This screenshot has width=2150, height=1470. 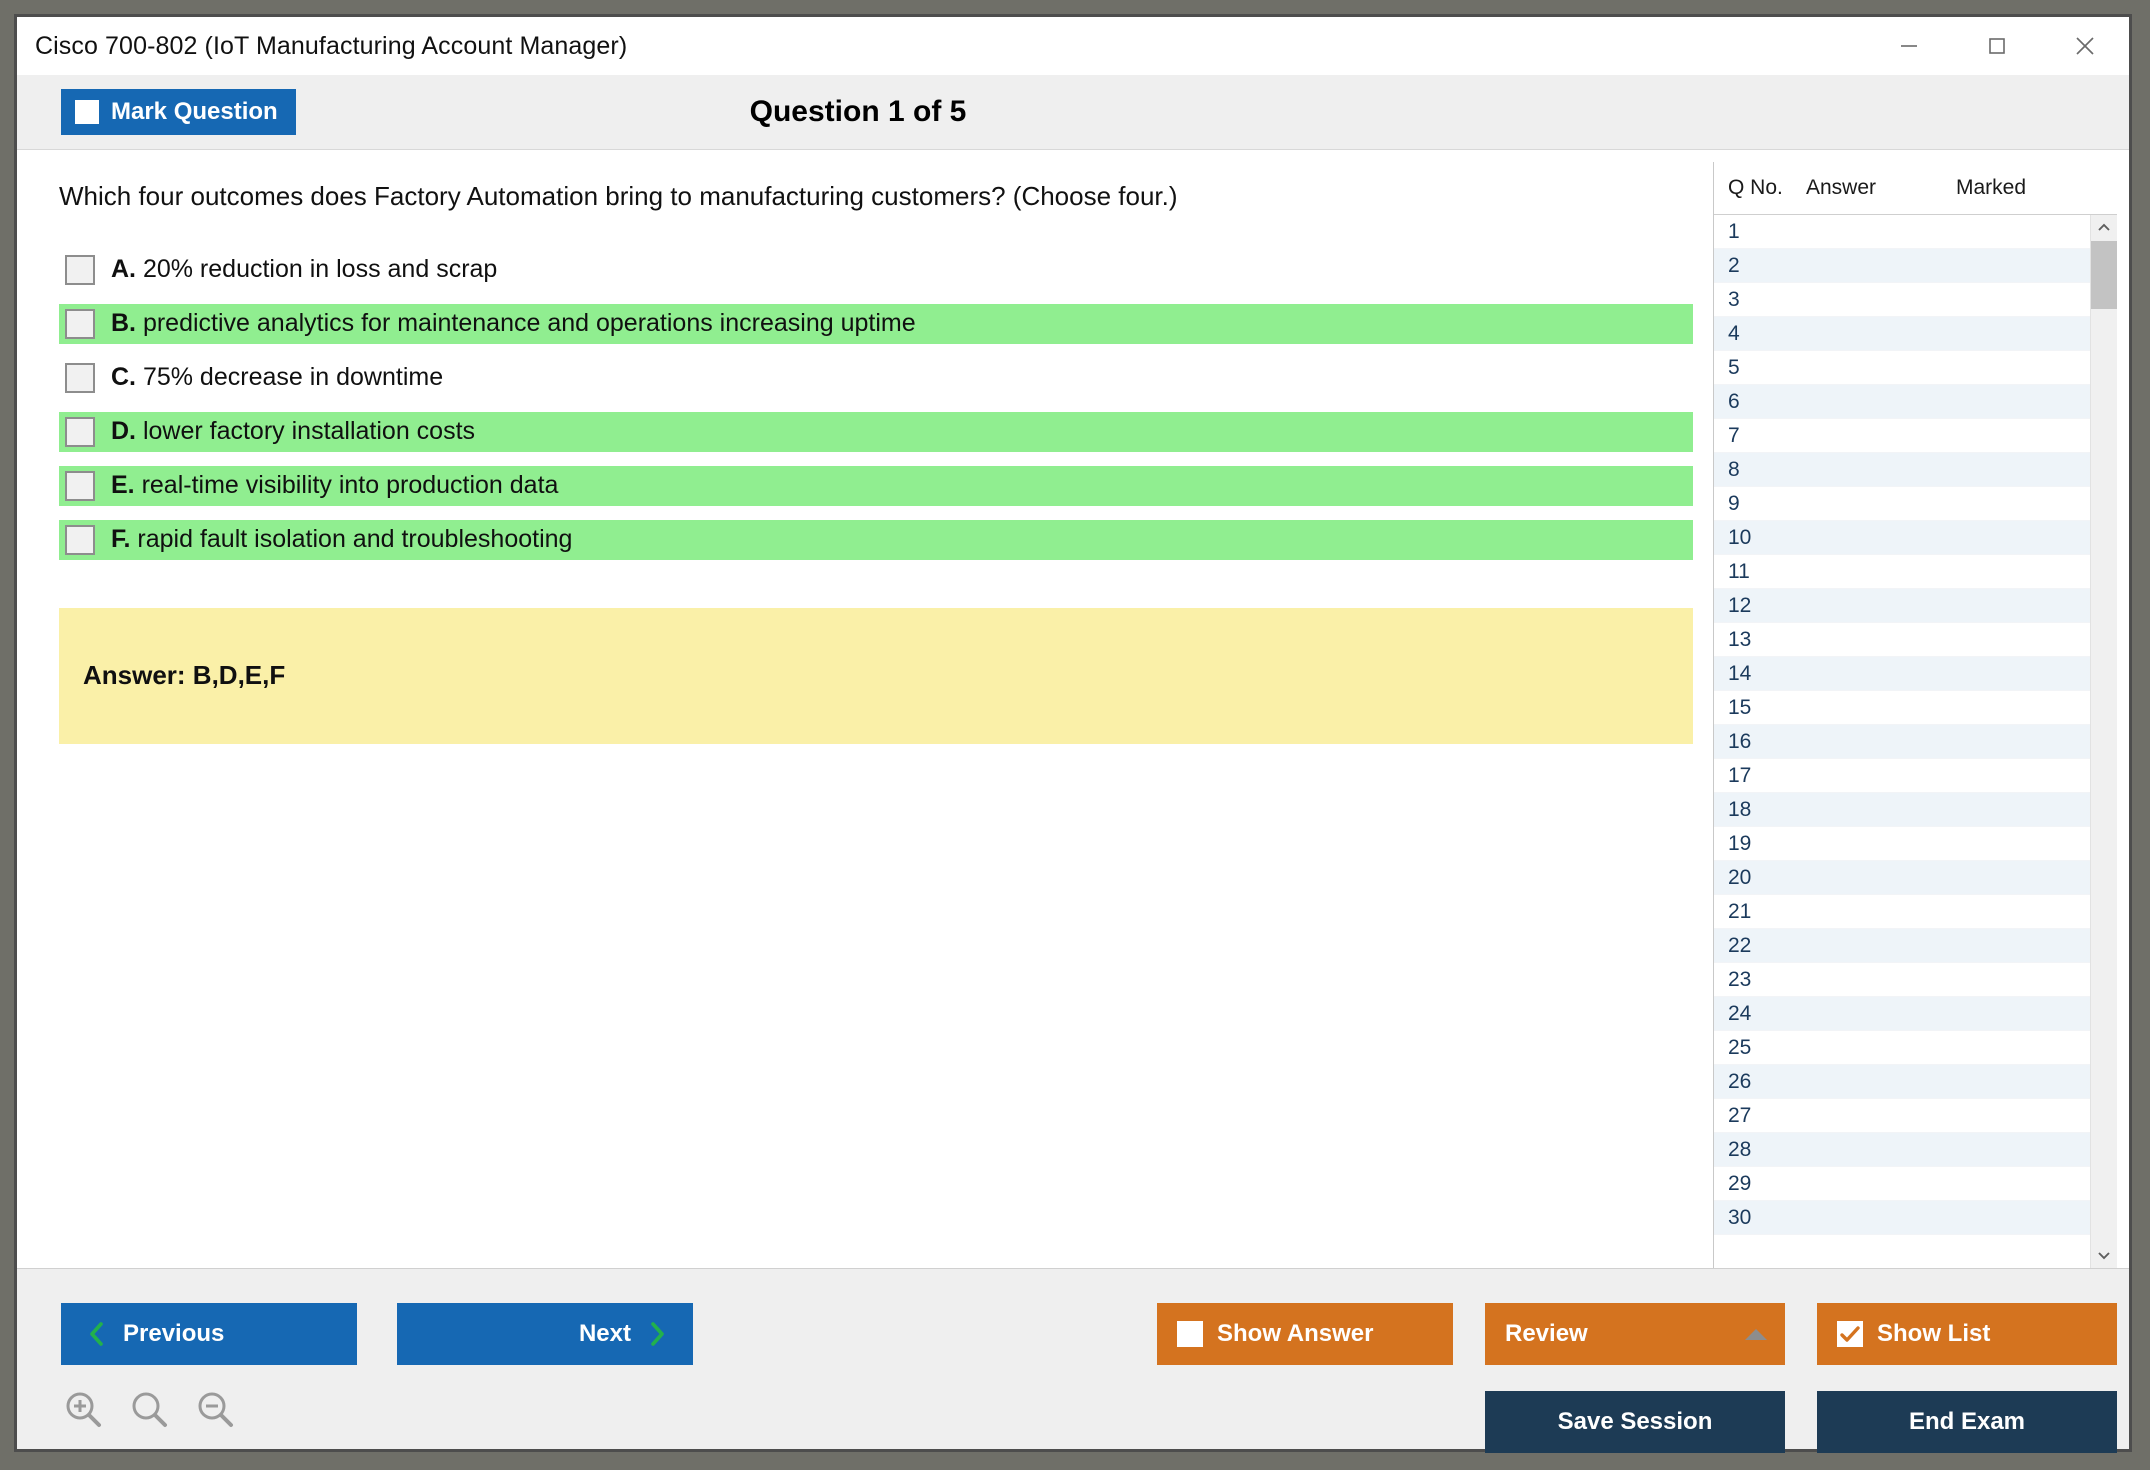 What do you see at coordinates (1902, 232) in the screenshot?
I see `table-row: 1` at bounding box center [1902, 232].